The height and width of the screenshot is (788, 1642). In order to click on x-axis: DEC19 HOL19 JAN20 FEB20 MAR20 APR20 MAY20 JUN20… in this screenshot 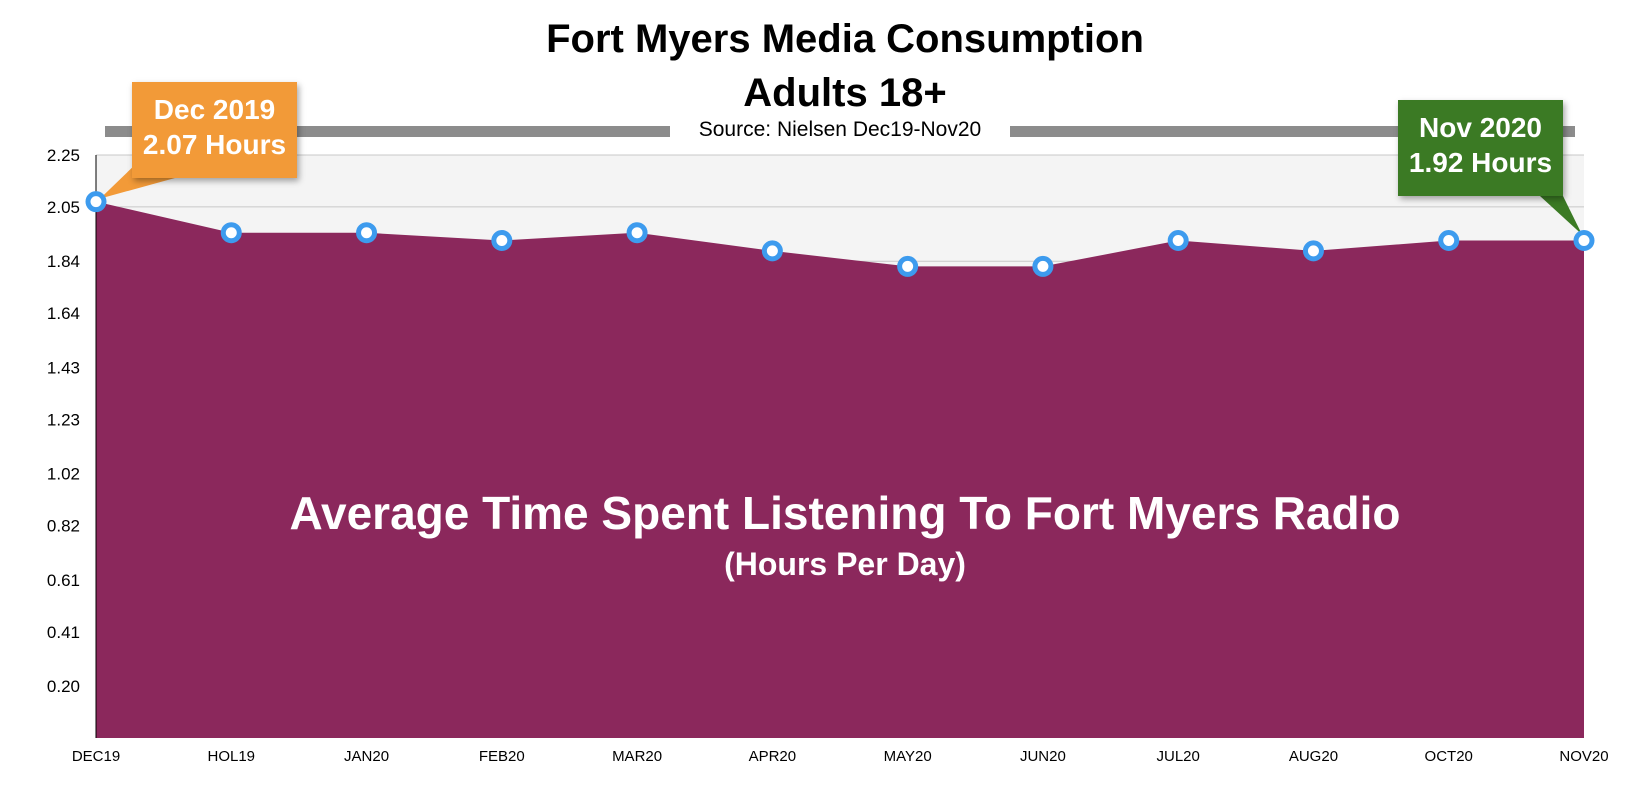, I will do `click(840, 756)`.